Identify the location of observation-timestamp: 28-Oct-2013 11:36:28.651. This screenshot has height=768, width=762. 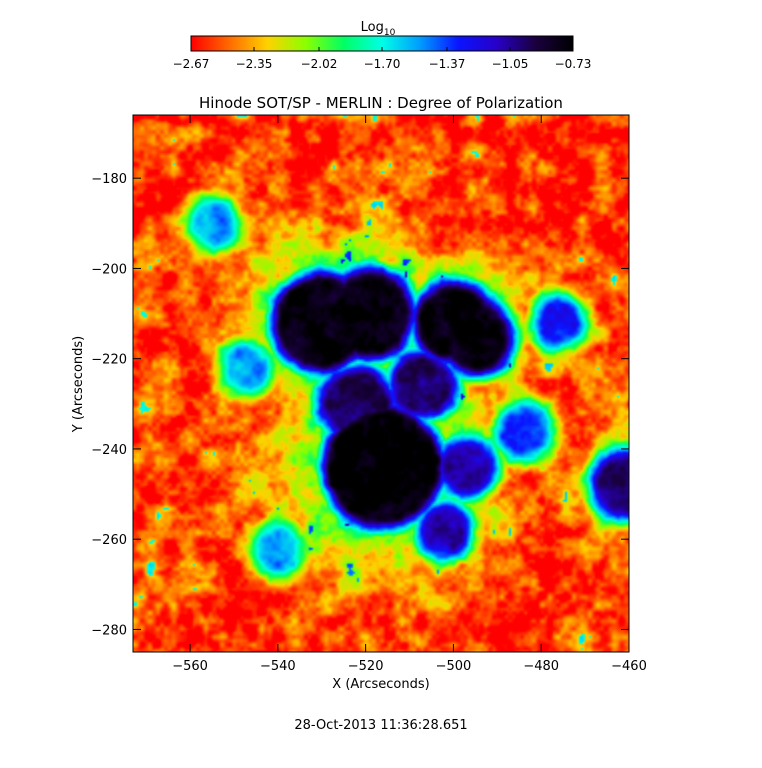
(380, 725).